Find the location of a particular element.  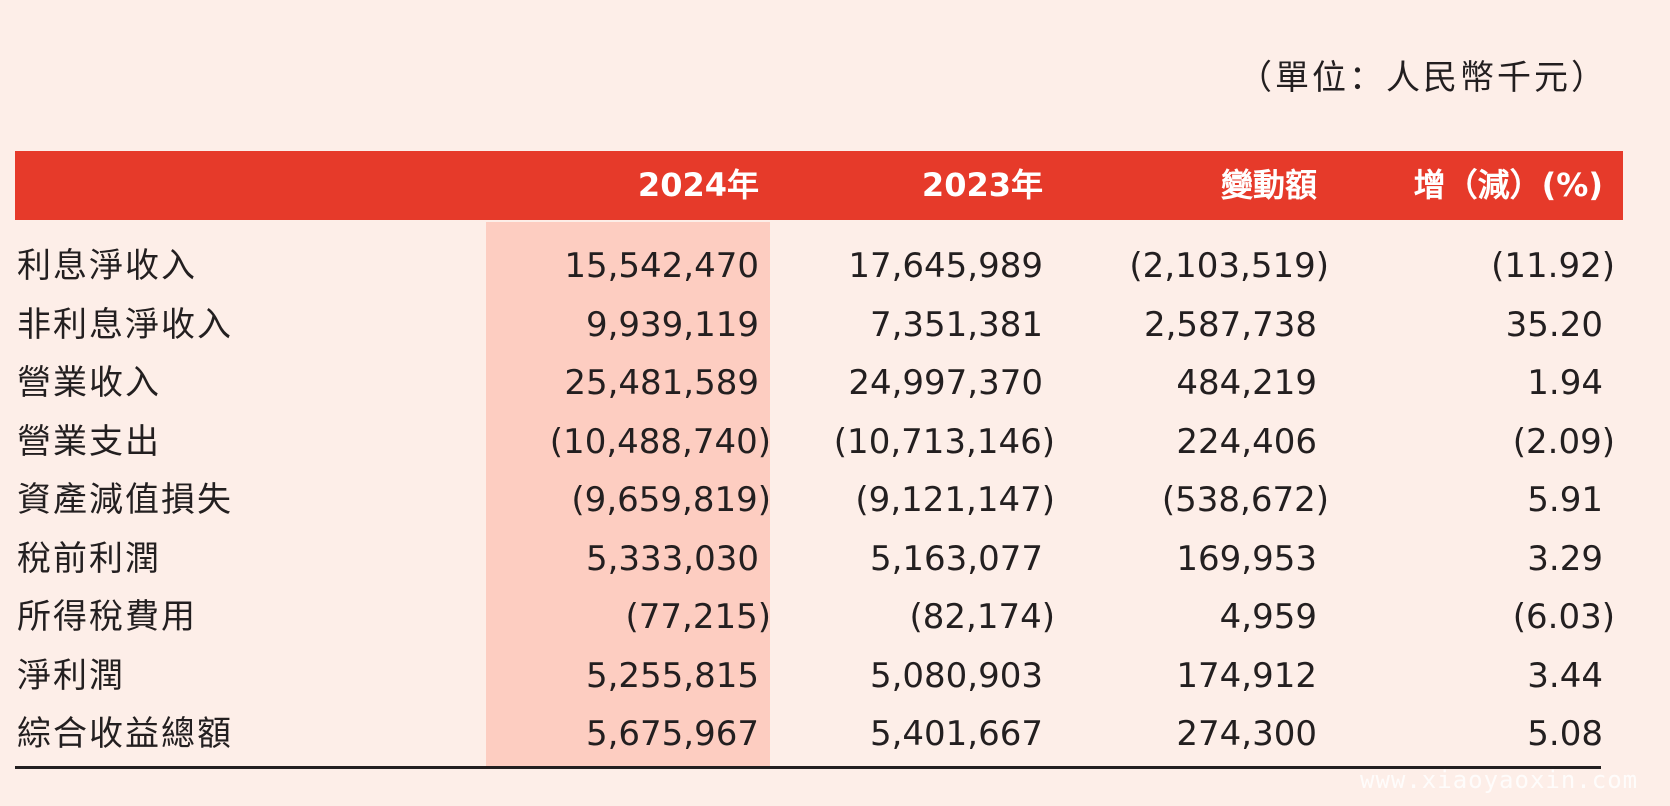

value-2024: 5,675,967 is located at coordinates (672, 734).